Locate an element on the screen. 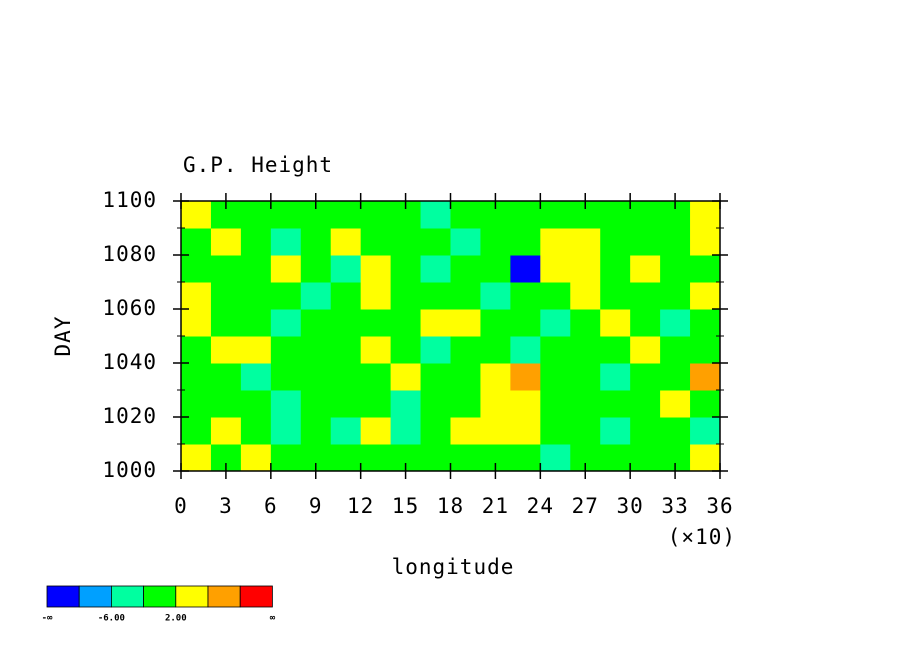 This screenshot has width=904, height=654. x-tick-label: 36 is located at coordinates (719, 506).